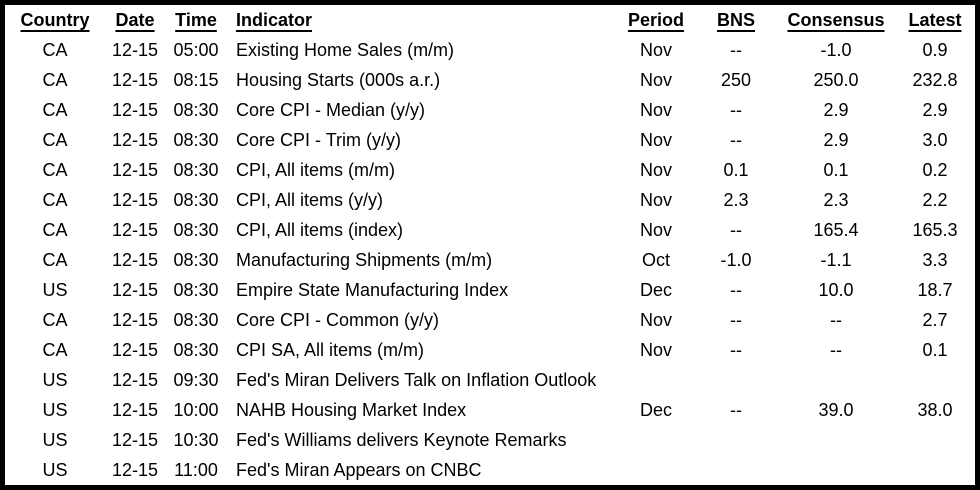 The image size is (980, 490). I want to click on column-header-date: Date, so click(135, 20).